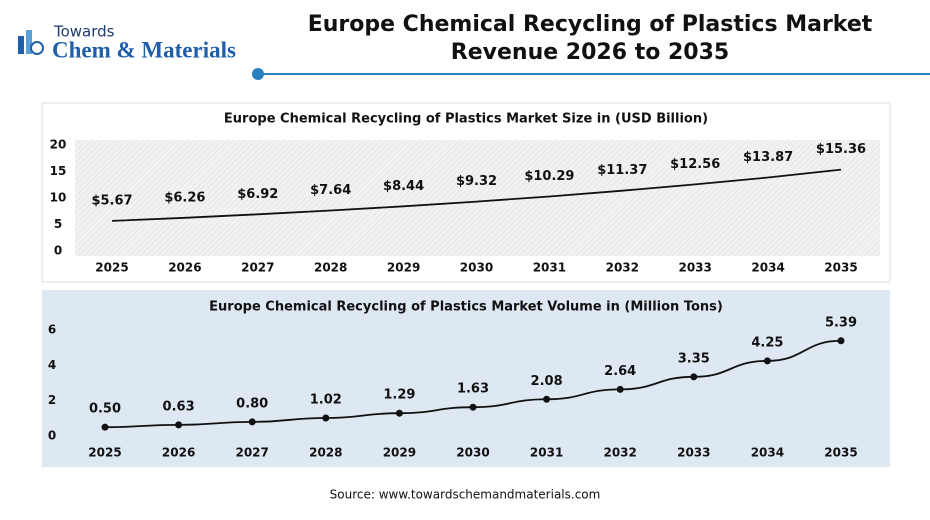 This screenshot has width=930, height=520. I want to click on y-tick-label: 10, so click(58, 198).